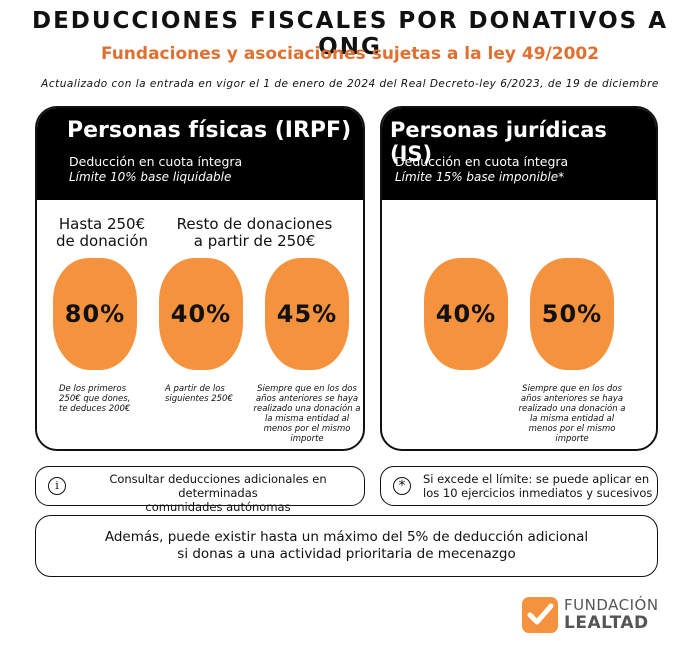  I want to click on is-pct-40-blob: 40%, so click(466, 314).